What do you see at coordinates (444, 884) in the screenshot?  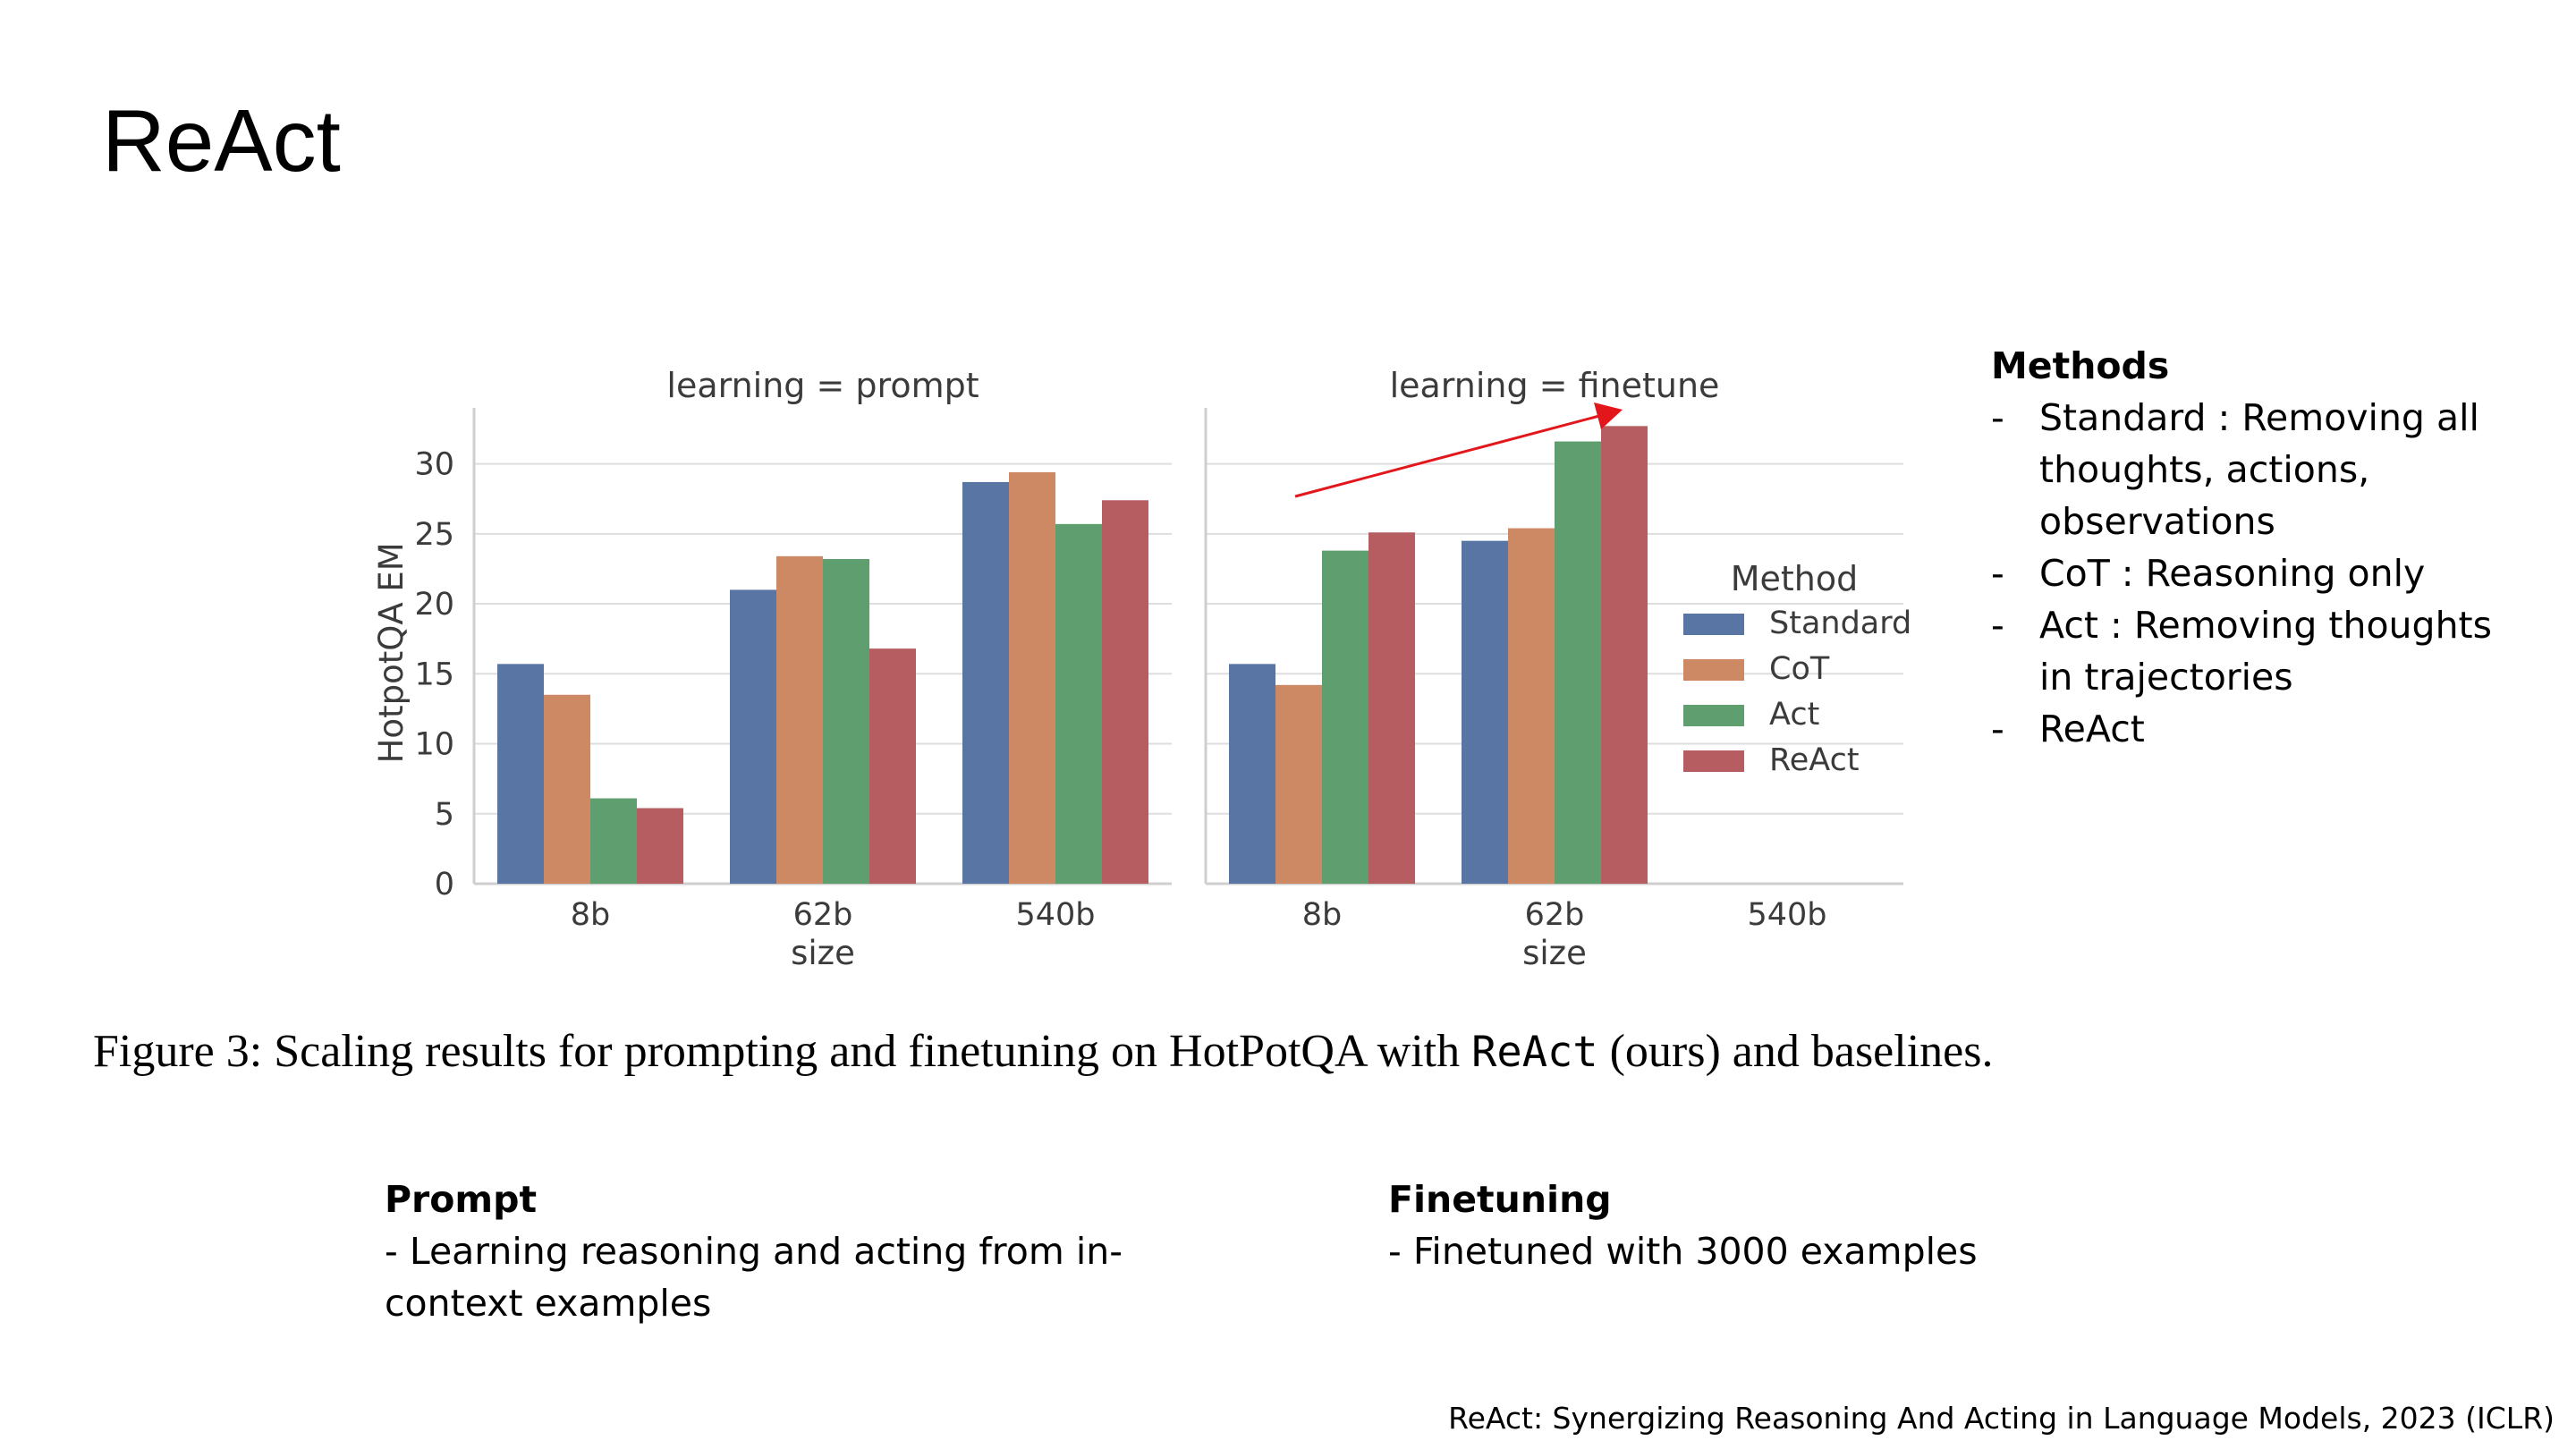 I see `y-tick-label: 0` at bounding box center [444, 884].